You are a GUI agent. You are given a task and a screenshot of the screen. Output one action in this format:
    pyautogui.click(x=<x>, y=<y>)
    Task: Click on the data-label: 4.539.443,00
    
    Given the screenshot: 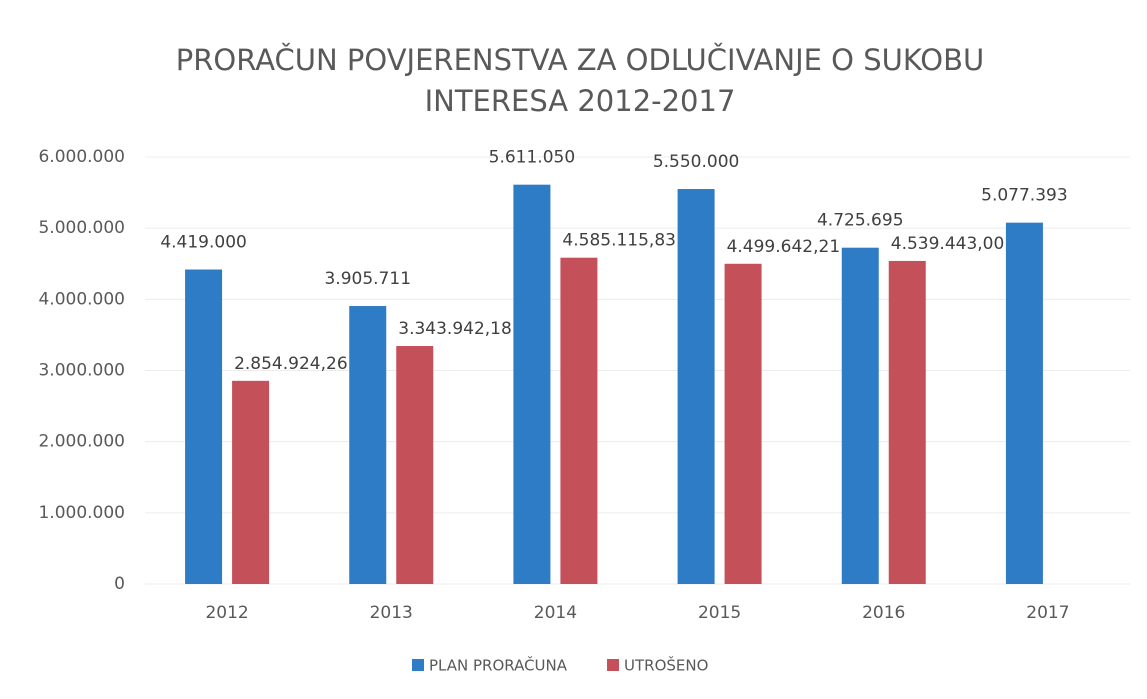 What is the action you would take?
    pyautogui.click(x=948, y=244)
    